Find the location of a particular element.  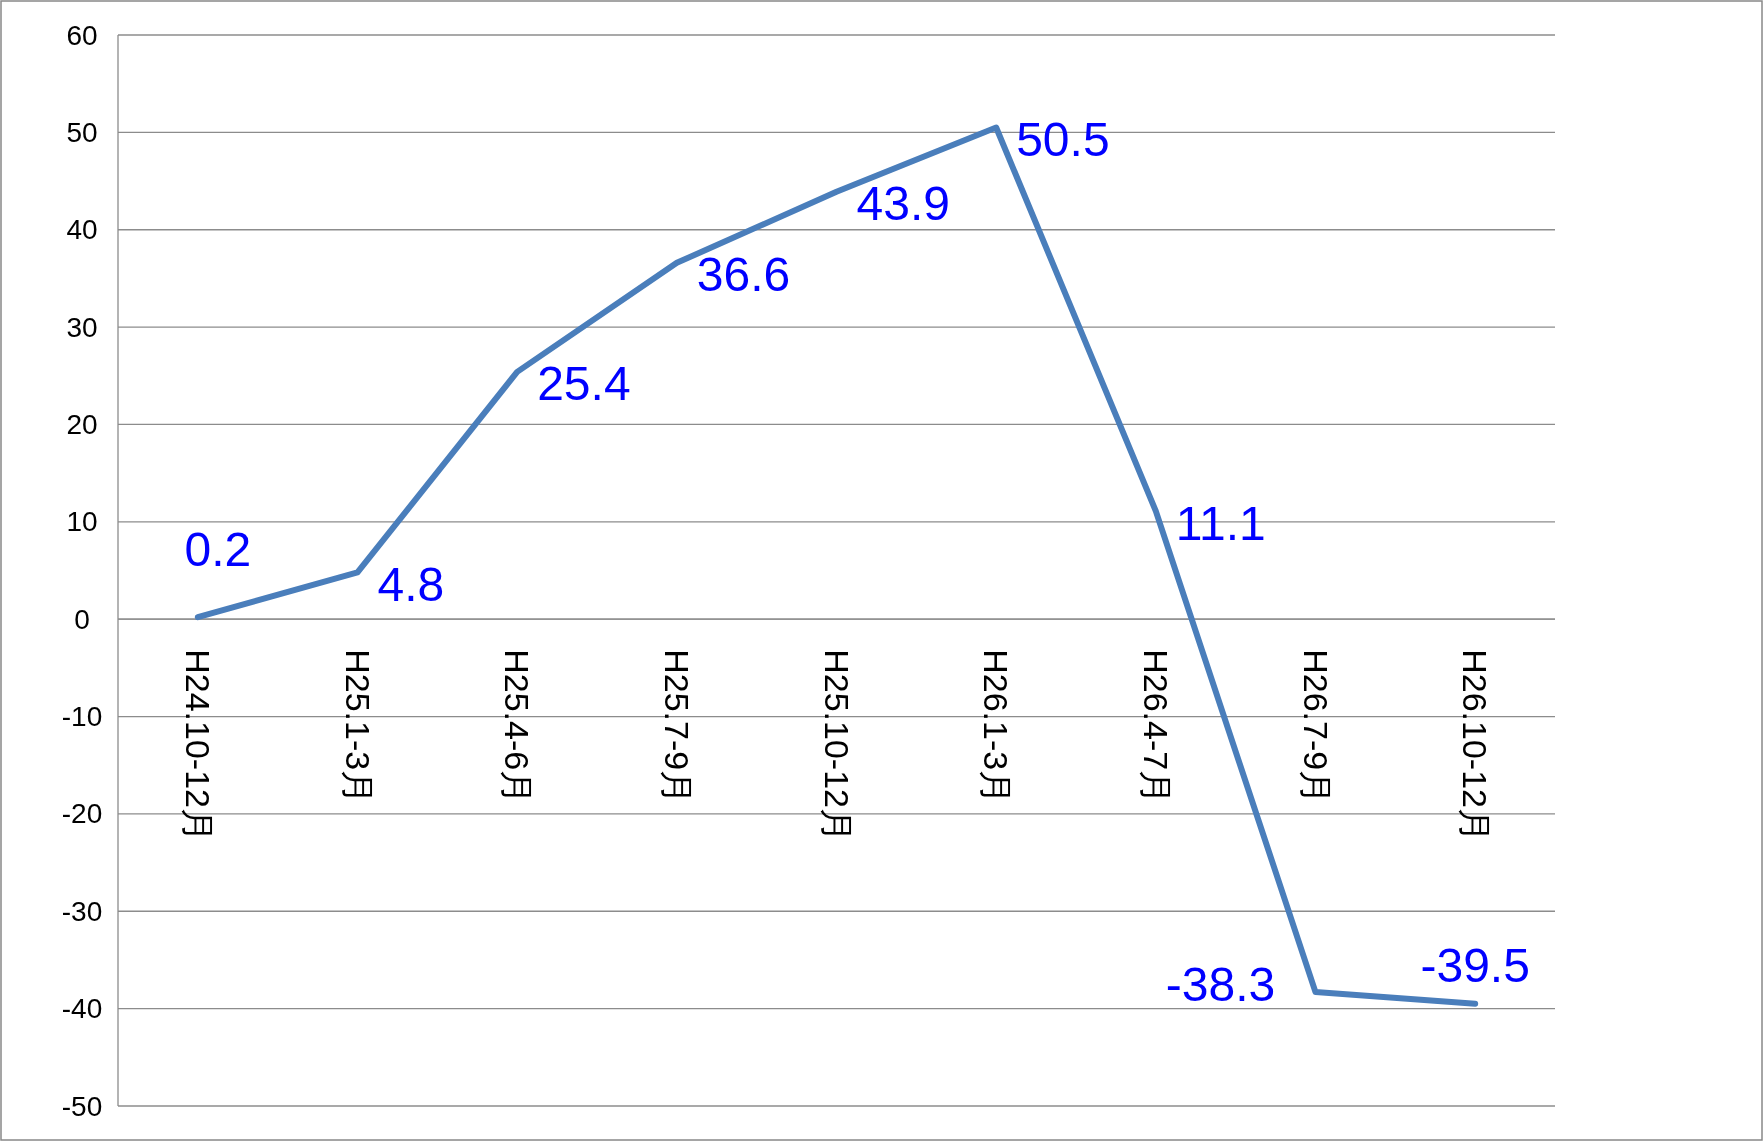

y-tick-label: 50 is located at coordinates (82, 132).